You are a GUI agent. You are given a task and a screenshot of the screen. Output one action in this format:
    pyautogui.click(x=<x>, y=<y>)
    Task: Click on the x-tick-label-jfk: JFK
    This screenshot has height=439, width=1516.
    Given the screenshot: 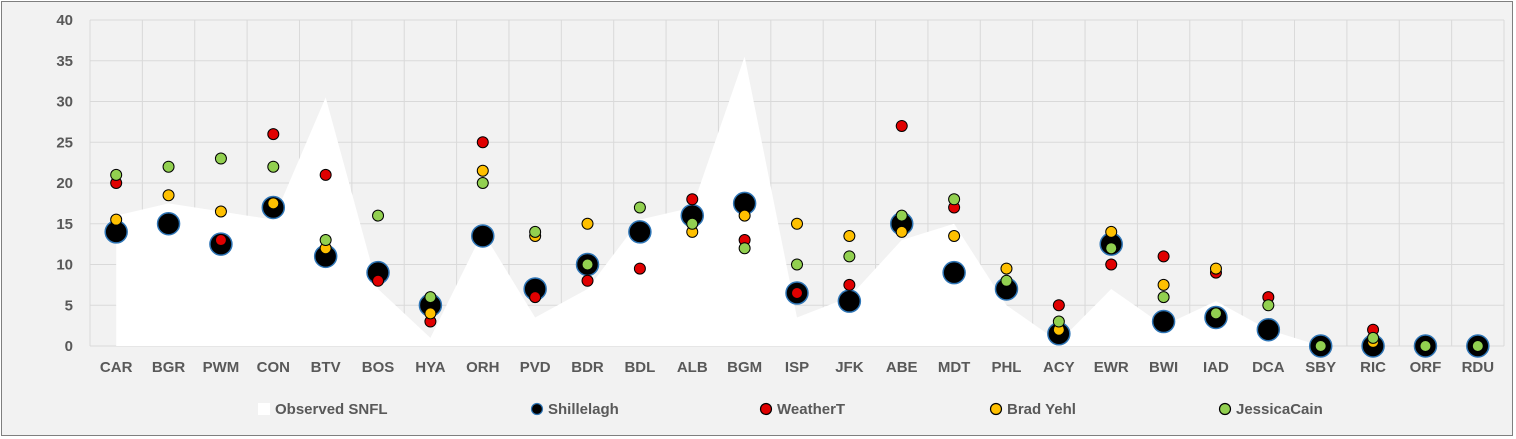 What is the action you would take?
    pyautogui.click(x=849, y=367)
    